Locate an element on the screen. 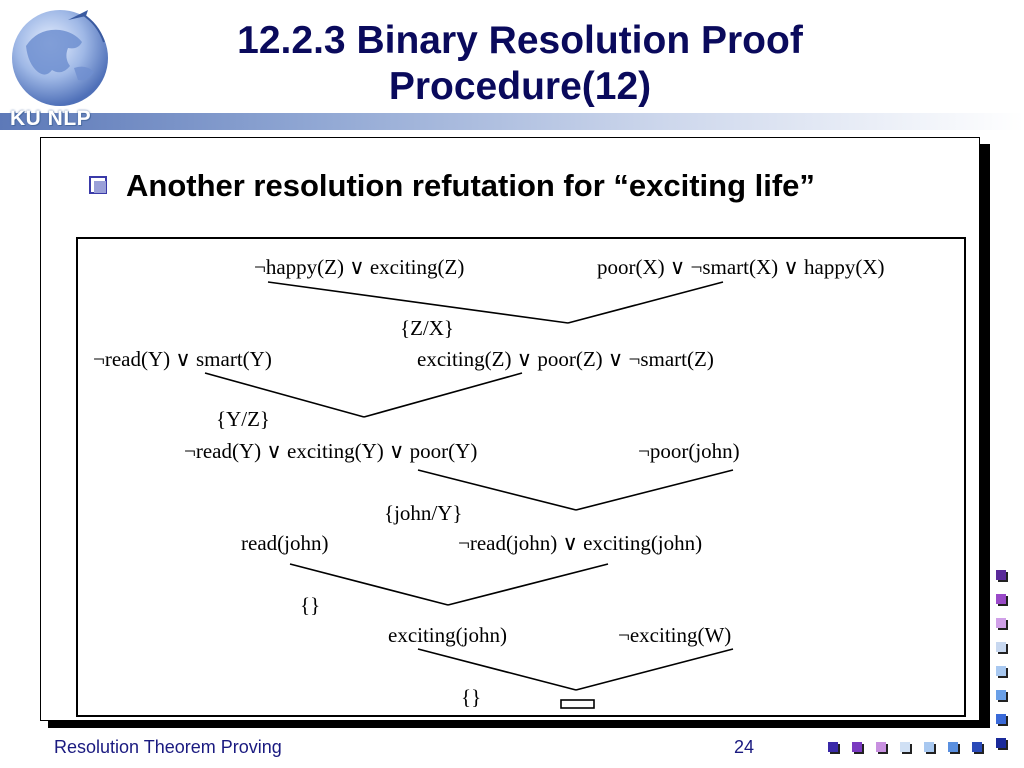 This screenshot has width=1024, height=768. clause-c8: ¬read(john) ∨ exciting(john) is located at coordinates (580, 543).